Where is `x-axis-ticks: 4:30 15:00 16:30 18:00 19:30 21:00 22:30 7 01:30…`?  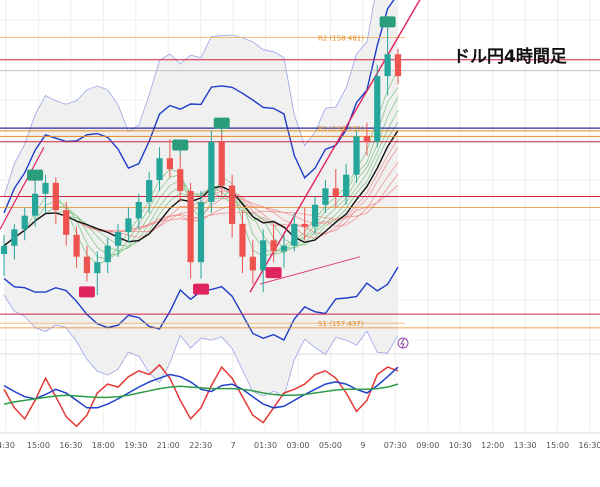 x-axis-ticks: 4:30 15:00 16:30 18:00 19:30 21:00 22:30 7 01:30… is located at coordinates (300, 445).